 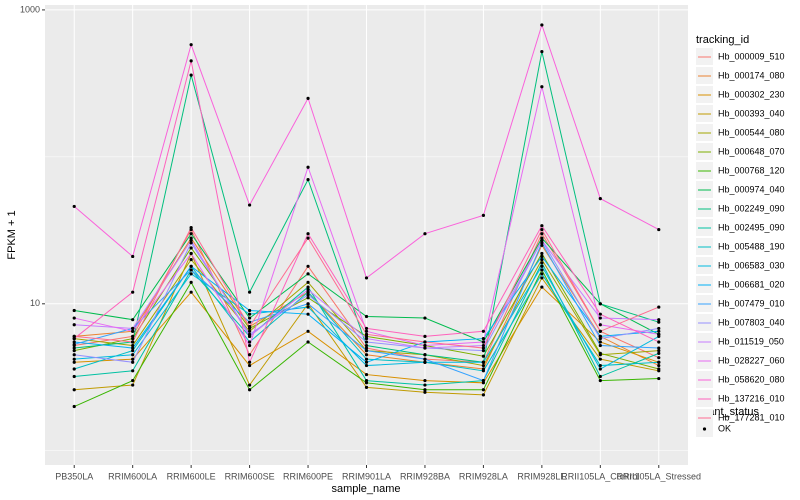 What do you see at coordinates (12, 234) in the screenshot?
I see `y-axis-title: FPKM + 1` at bounding box center [12, 234].